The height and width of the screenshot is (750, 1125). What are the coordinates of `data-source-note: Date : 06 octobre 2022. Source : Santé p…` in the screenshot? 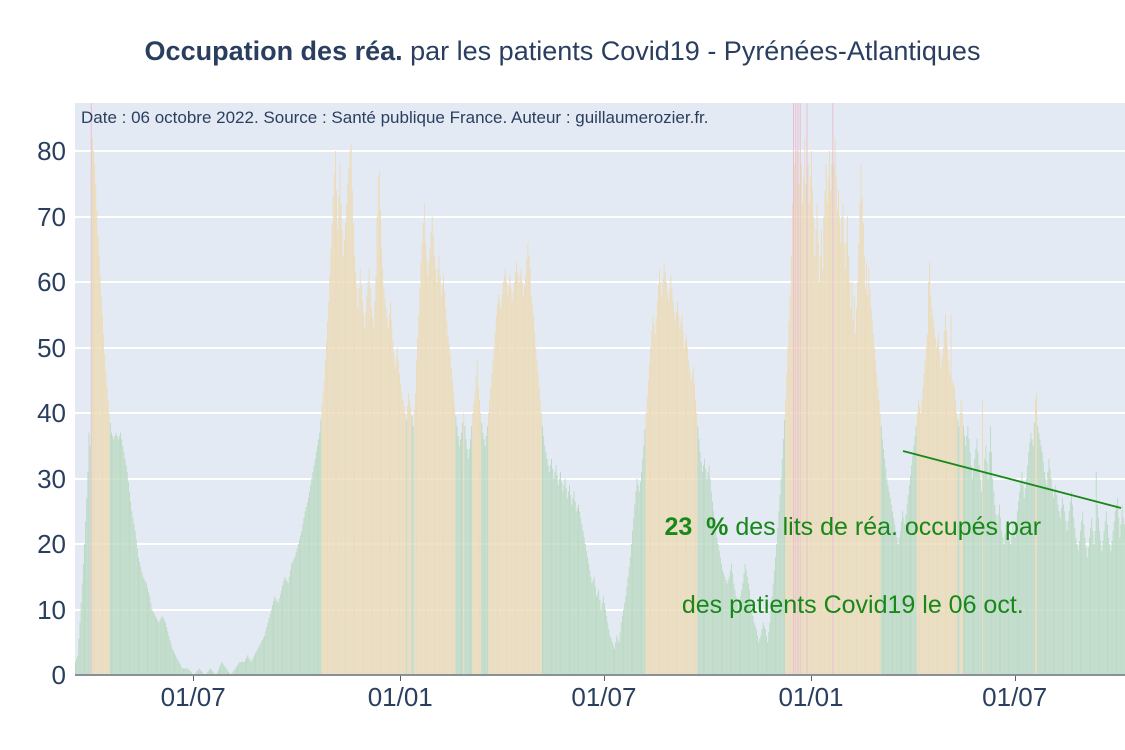 It's located at (395, 117).